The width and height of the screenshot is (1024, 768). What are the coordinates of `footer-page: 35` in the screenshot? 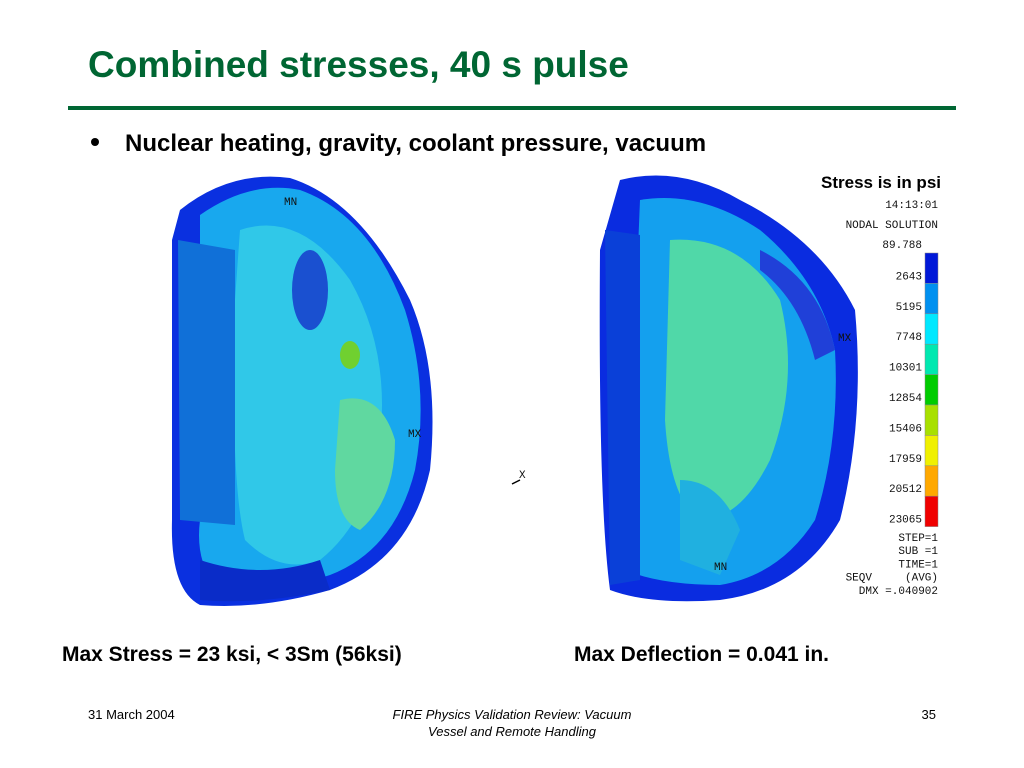 It's located at (929, 714).